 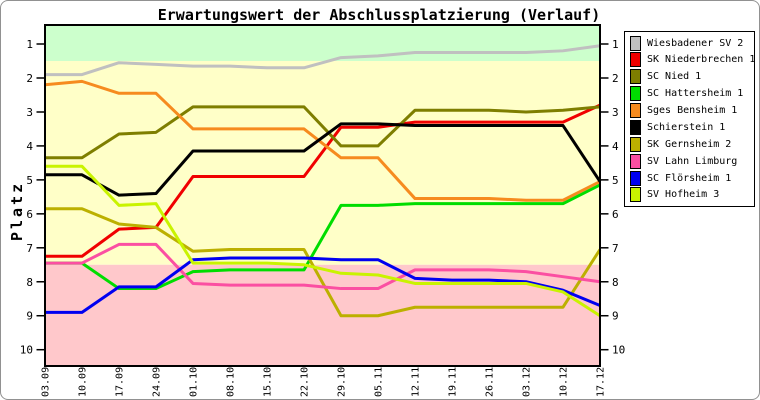 I want to click on y-tick-label-right: 1, so click(x=615, y=44).